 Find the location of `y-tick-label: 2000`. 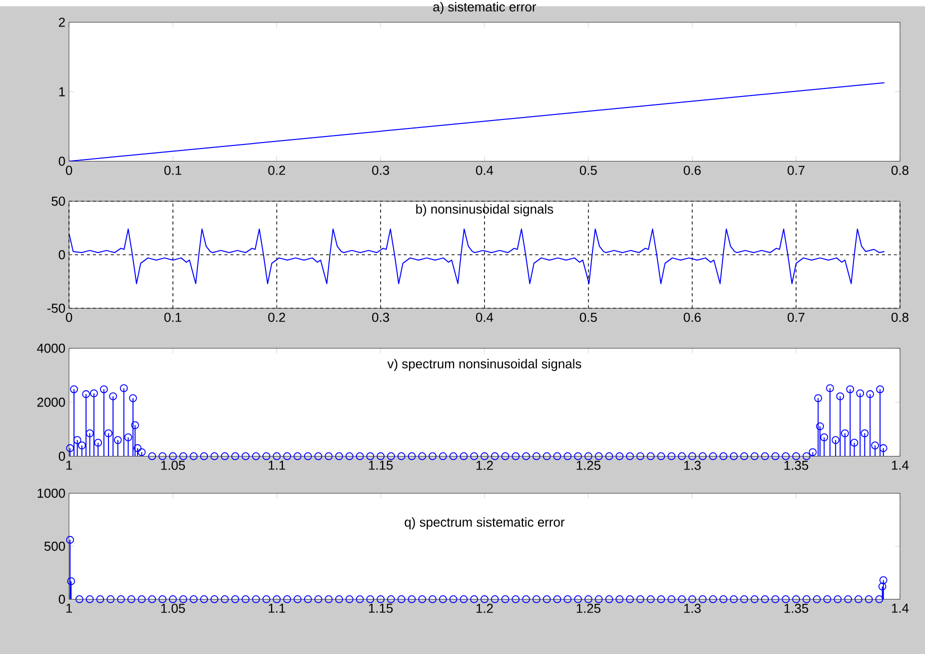

y-tick-label: 2000 is located at coordinates (51, 402).